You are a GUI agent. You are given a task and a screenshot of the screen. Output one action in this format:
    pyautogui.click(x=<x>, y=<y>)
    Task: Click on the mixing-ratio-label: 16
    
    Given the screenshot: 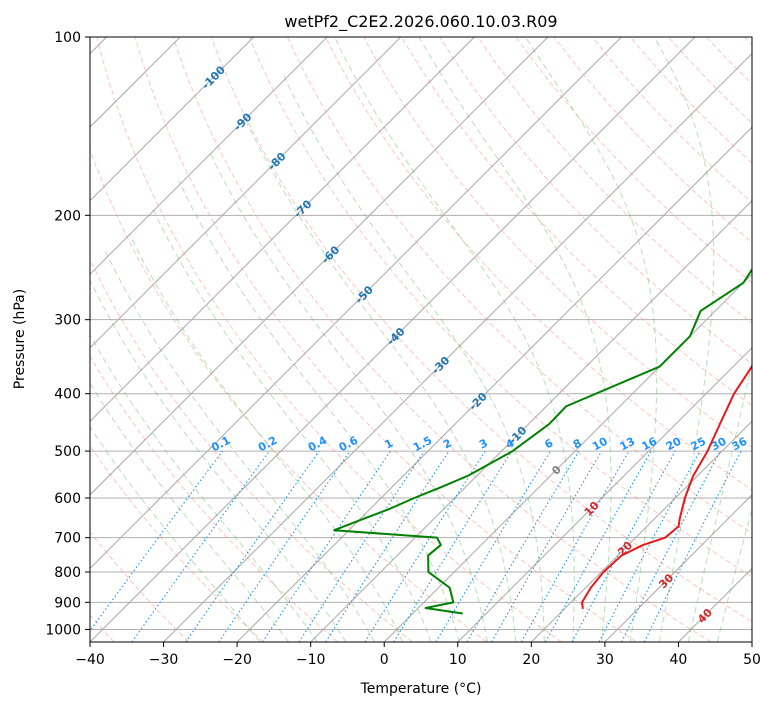 What is the action you would take?
    pyautogui.click(x=650, y=443)
    